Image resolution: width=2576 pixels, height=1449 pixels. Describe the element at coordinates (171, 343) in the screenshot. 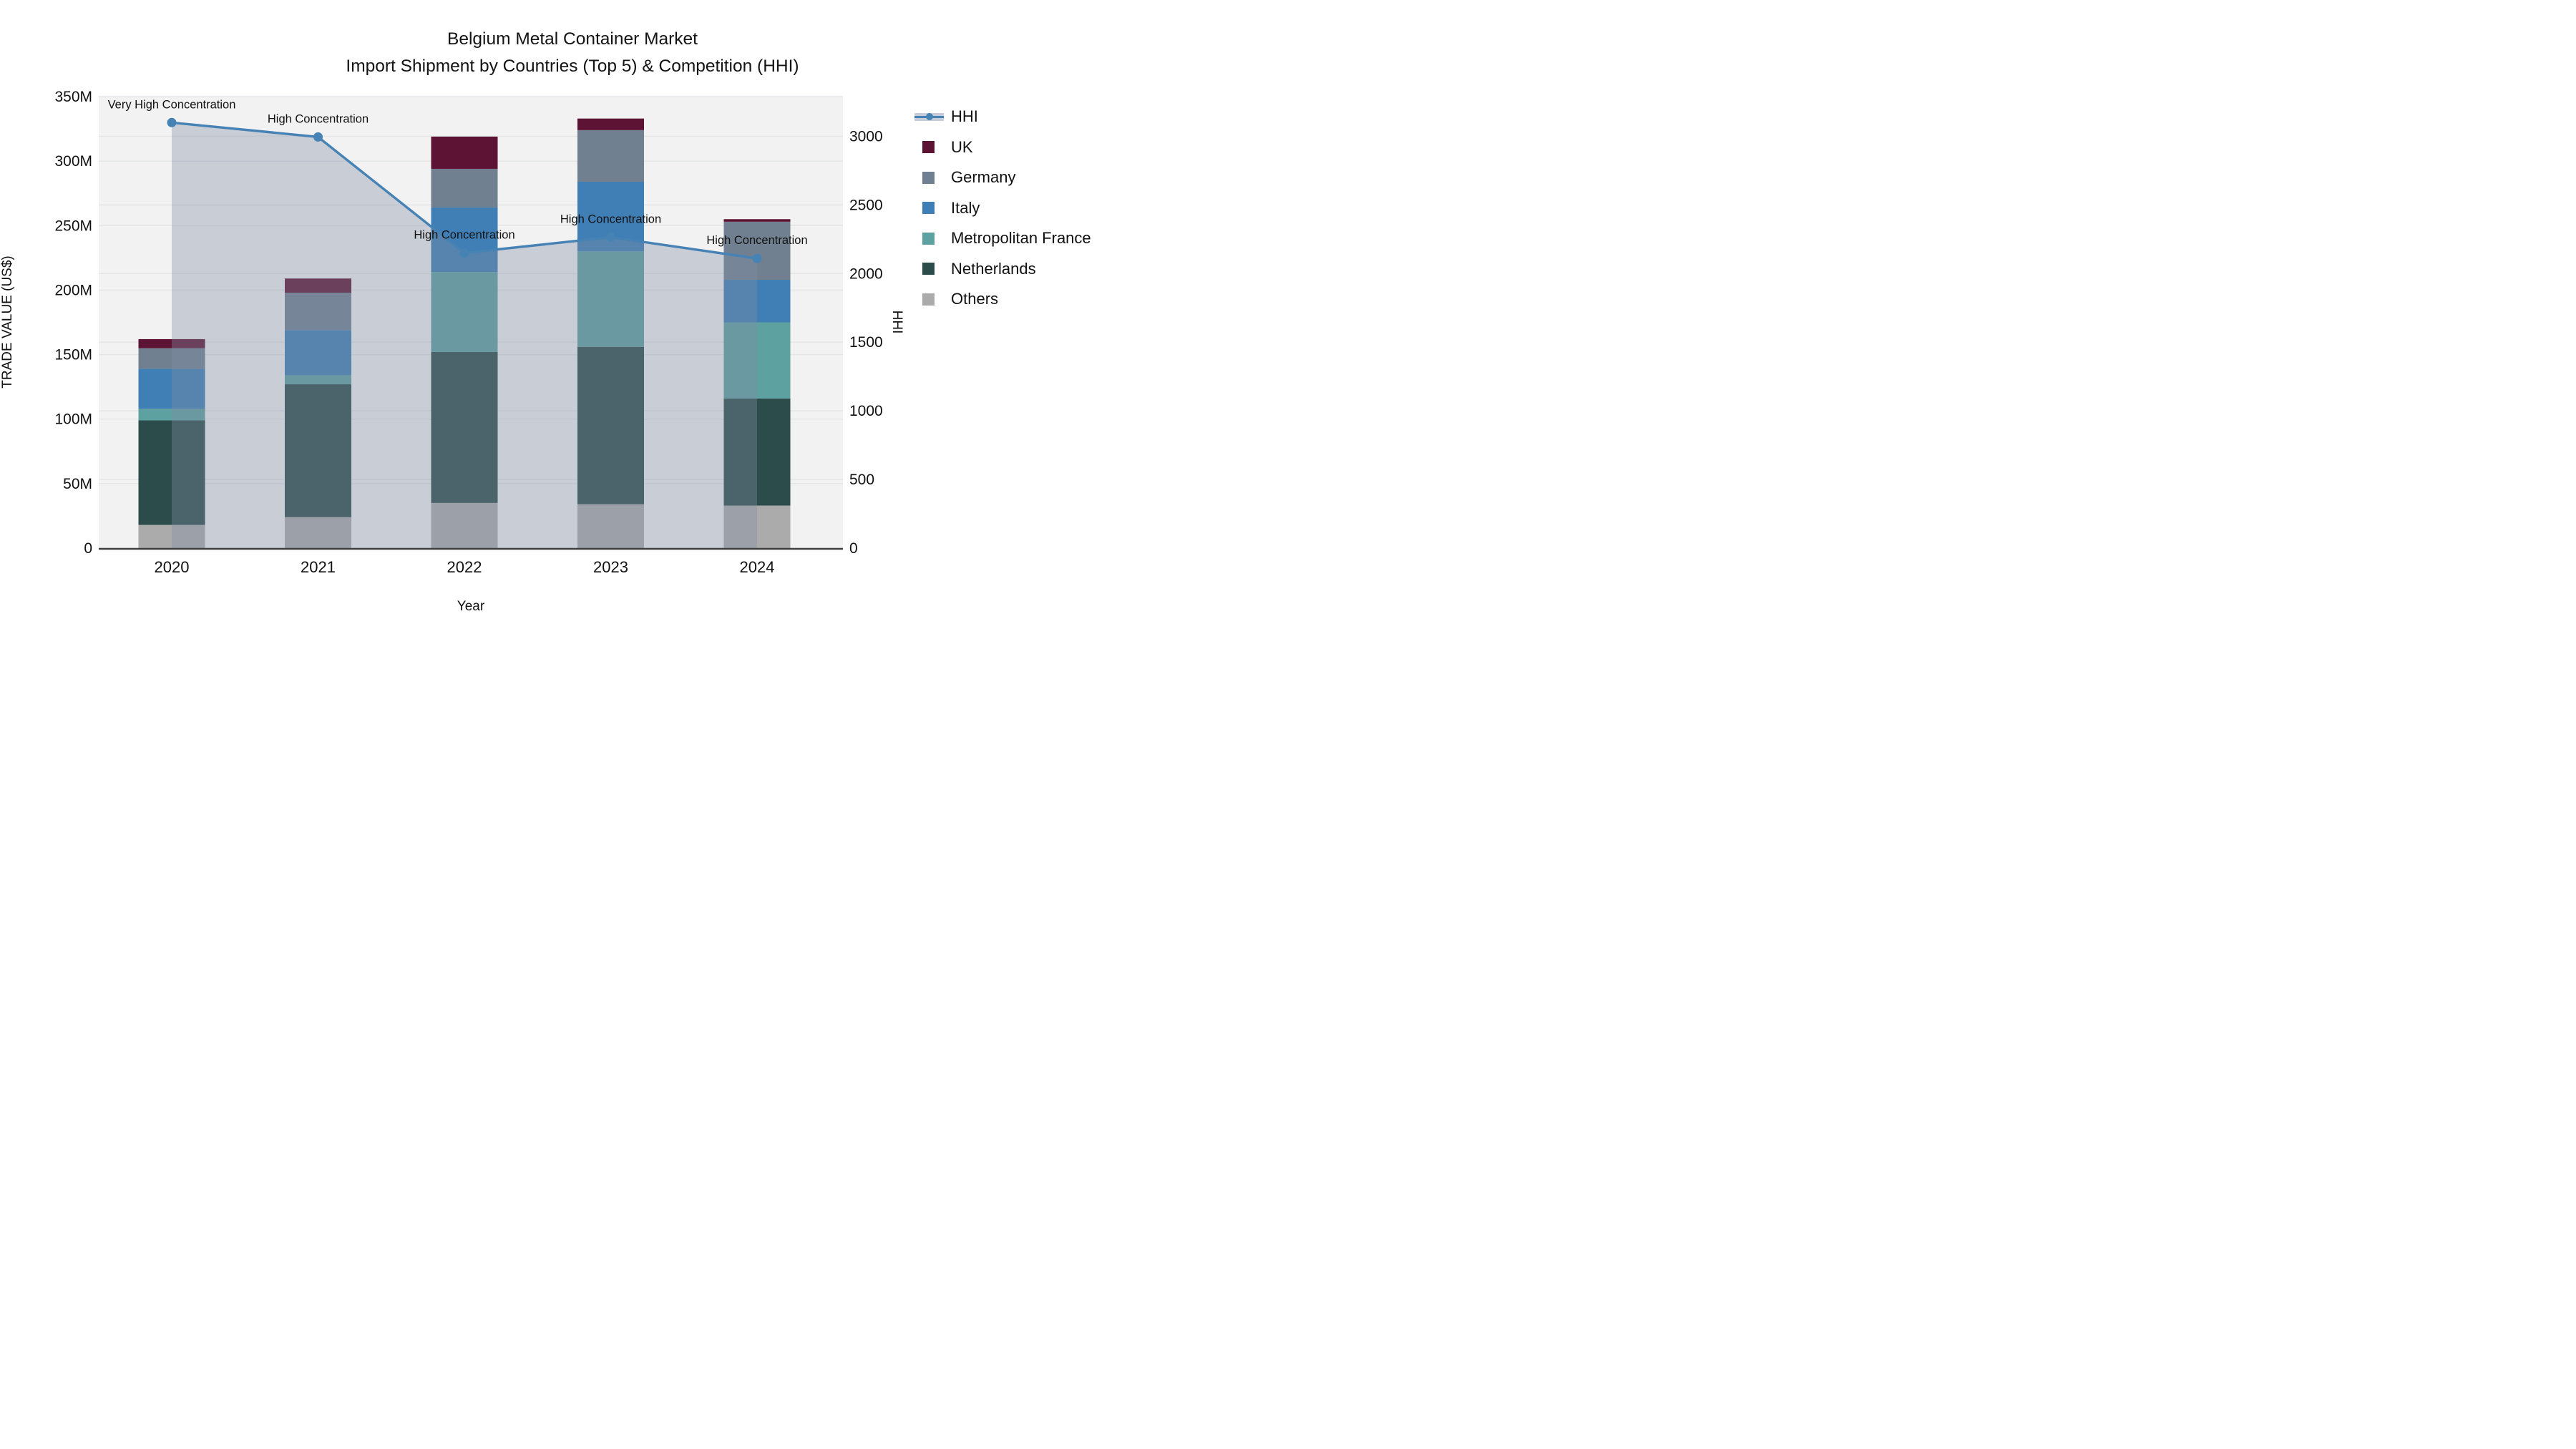

I see `bar-segment-2020-uk` at that location.